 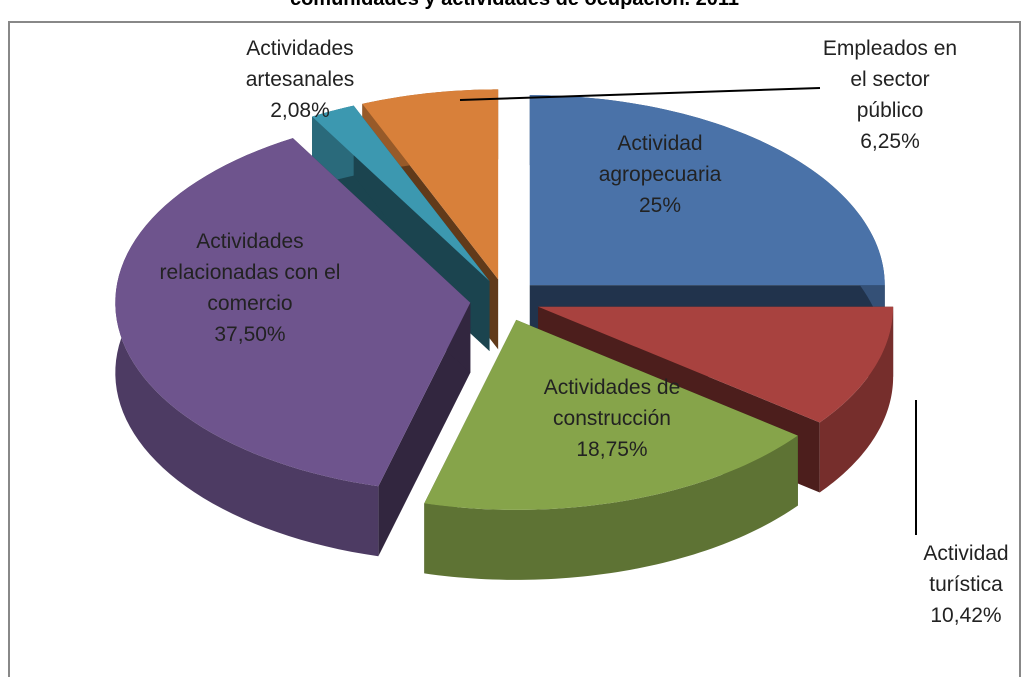 I want to click on data-label: Actividad agropecuaria 25%, so click(x=660, y=174).